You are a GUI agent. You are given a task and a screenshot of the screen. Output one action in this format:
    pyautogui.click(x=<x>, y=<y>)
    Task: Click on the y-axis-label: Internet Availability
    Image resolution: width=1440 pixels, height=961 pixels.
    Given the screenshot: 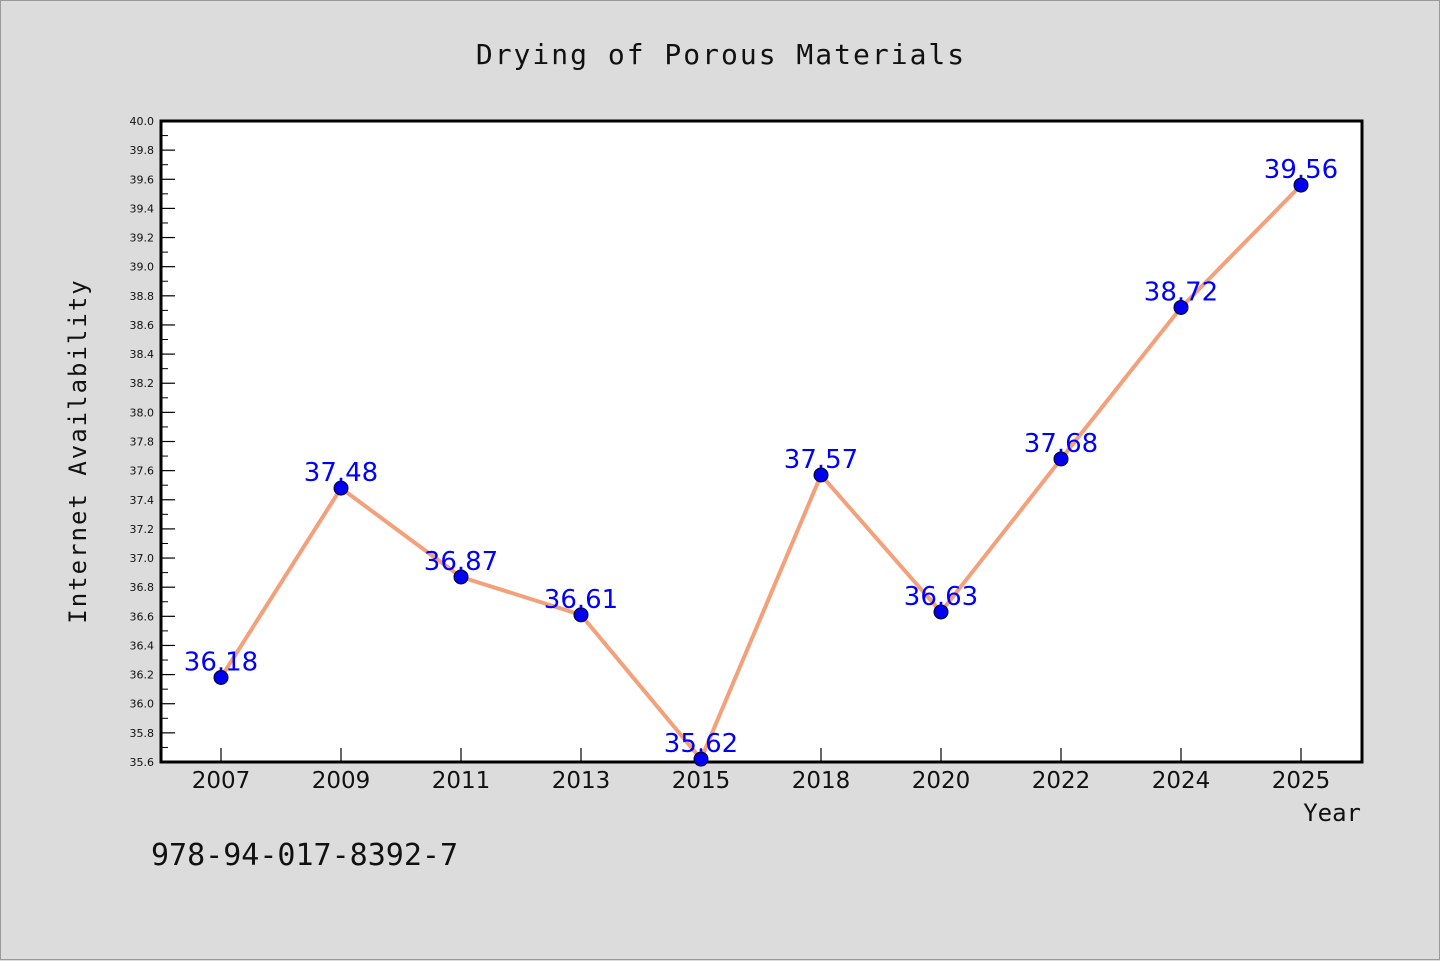 What is the action you would take?
    pyautogui.click(x=78, y=450)
    